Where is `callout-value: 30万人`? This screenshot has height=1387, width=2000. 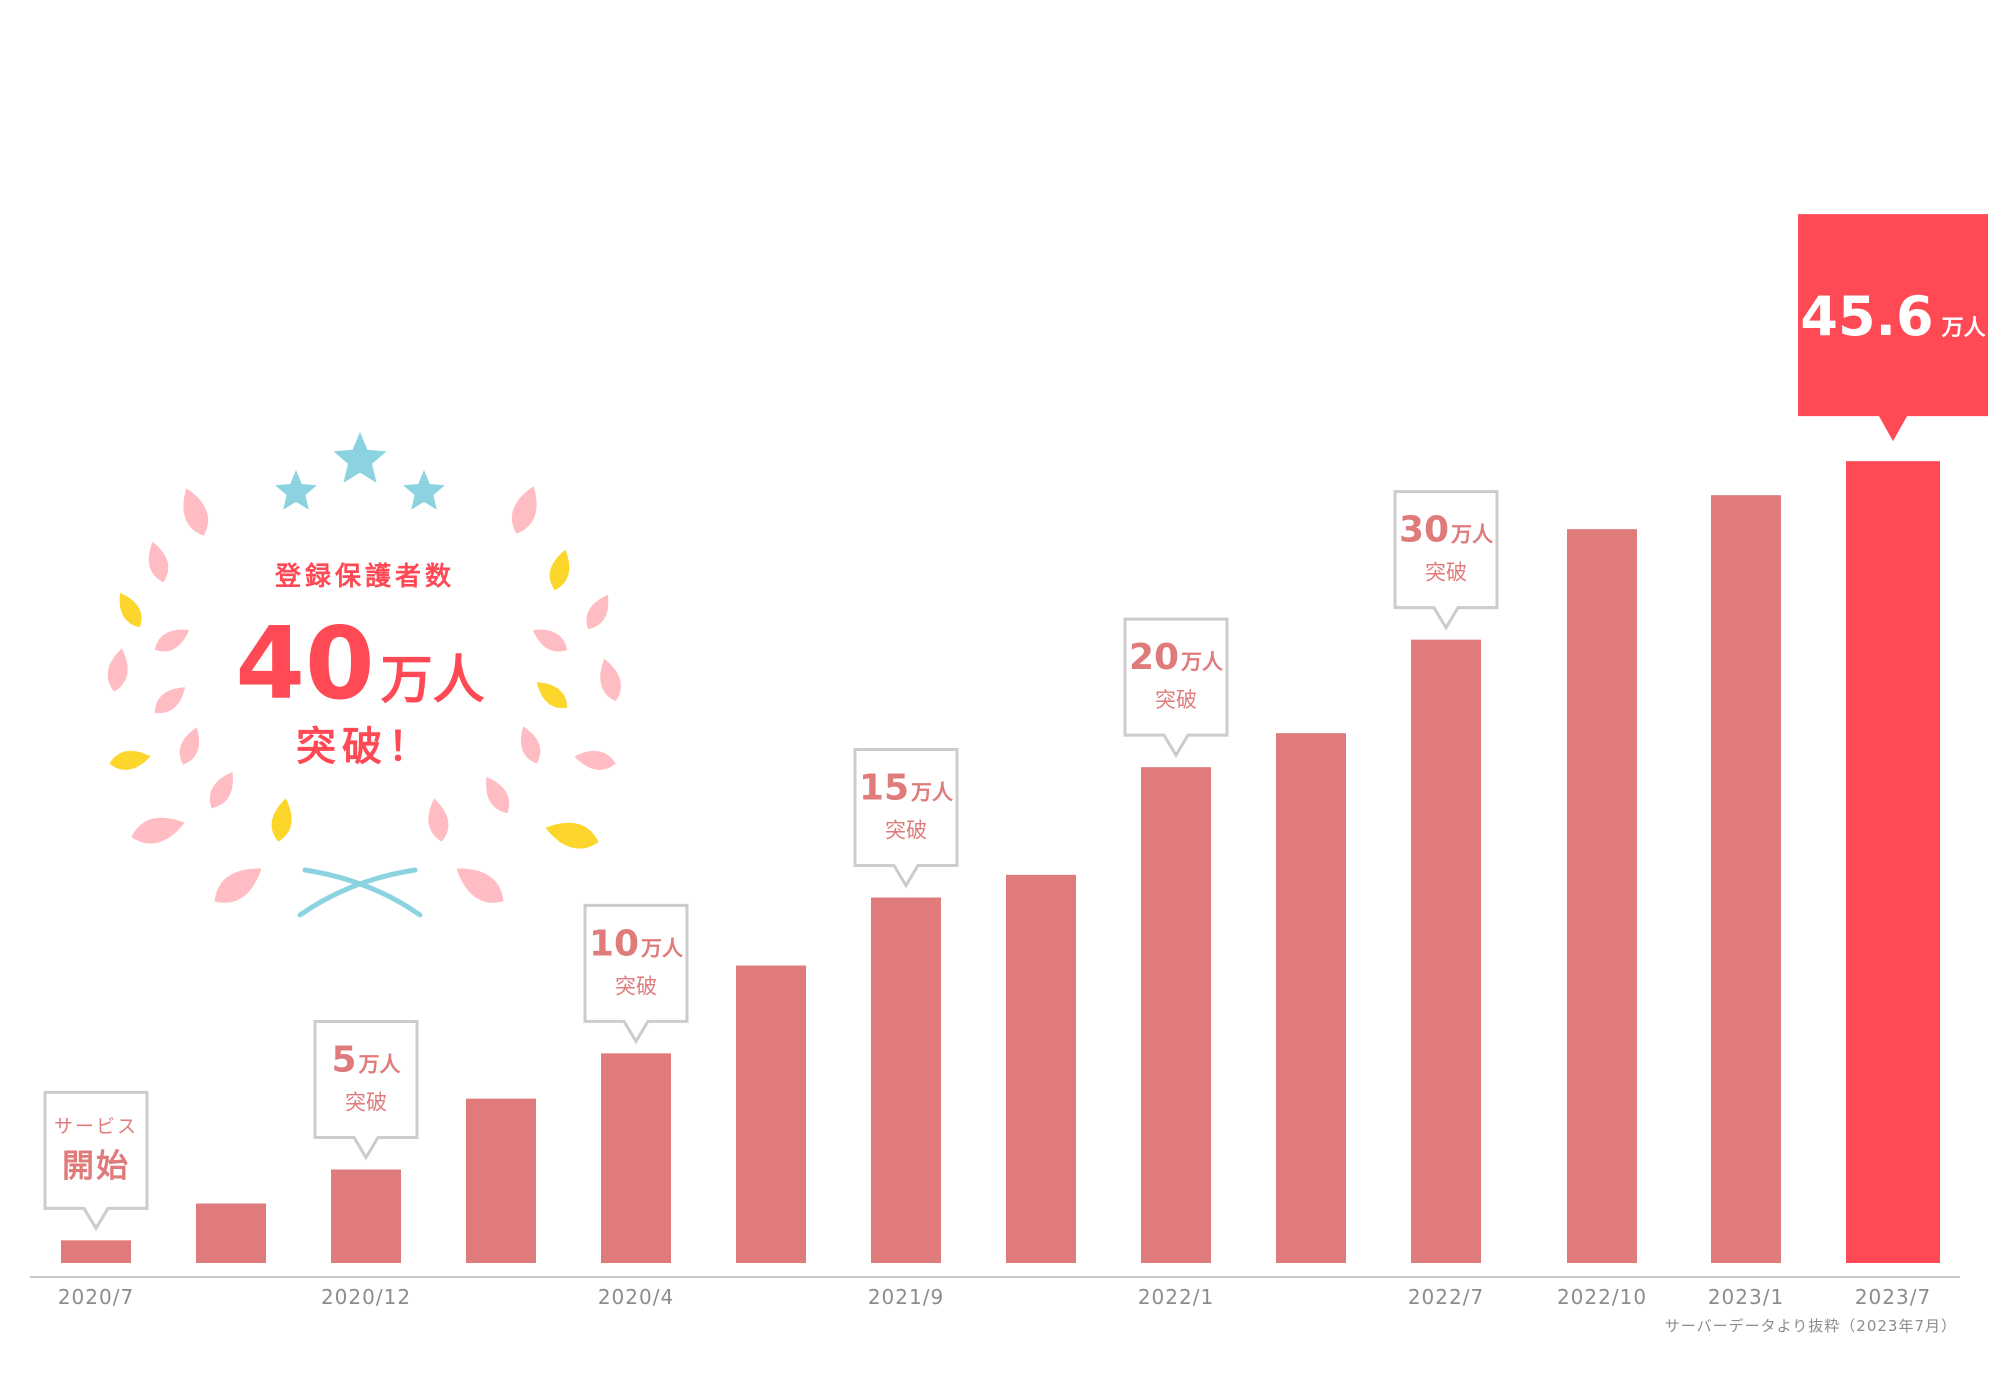 callout-value: 30万人 is located at coordinates (1446, 530).